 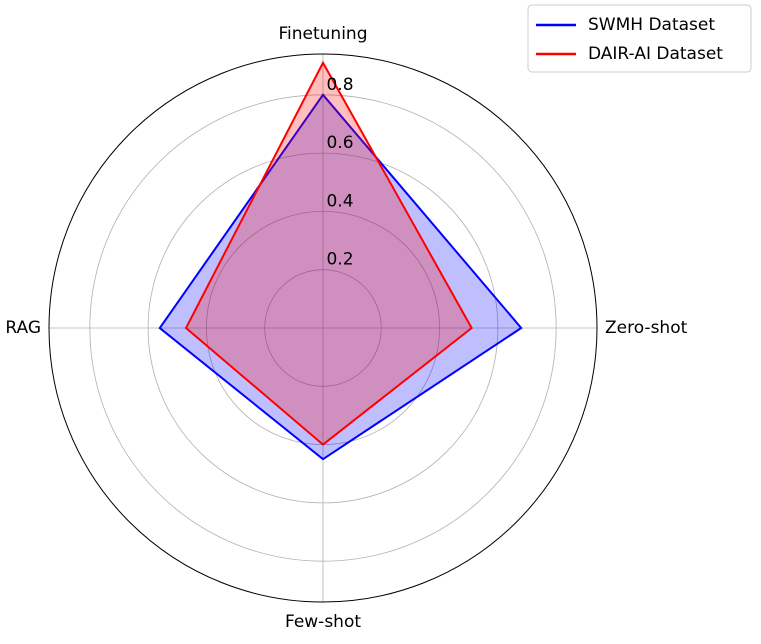 I want to click on r-tick-label: 0.4, so click(x=339, y=201).